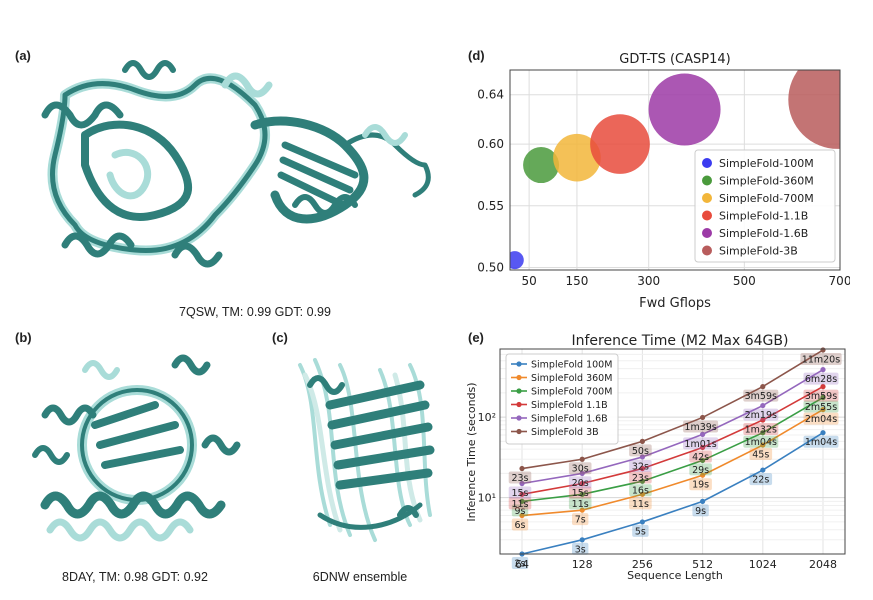  What do you see at coordinates (490, 206) in the screenshot?
I see `chart-d-ytick-label: 0.55` at bounding box center [490, 206].